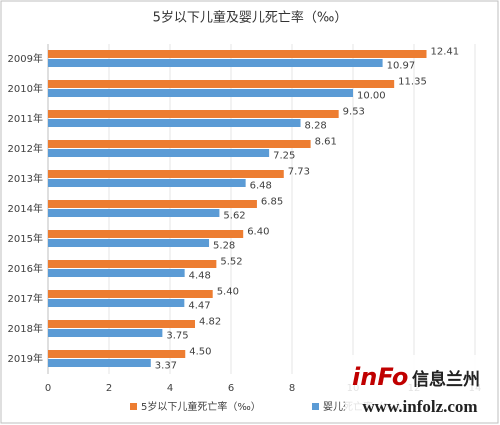 This screenshot has height=425, width=500. I want to click on value-label: 11.35, so click(412, 82).